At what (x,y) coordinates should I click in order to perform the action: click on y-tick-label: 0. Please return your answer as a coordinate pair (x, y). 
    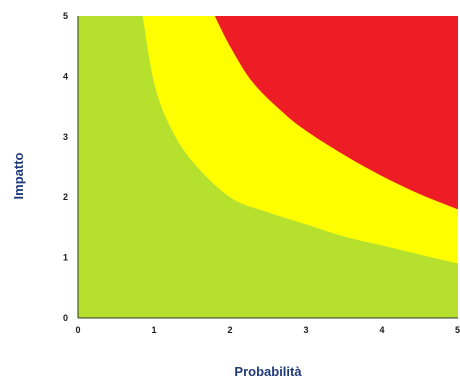
    Looking at the image, I should click on (65, 318).